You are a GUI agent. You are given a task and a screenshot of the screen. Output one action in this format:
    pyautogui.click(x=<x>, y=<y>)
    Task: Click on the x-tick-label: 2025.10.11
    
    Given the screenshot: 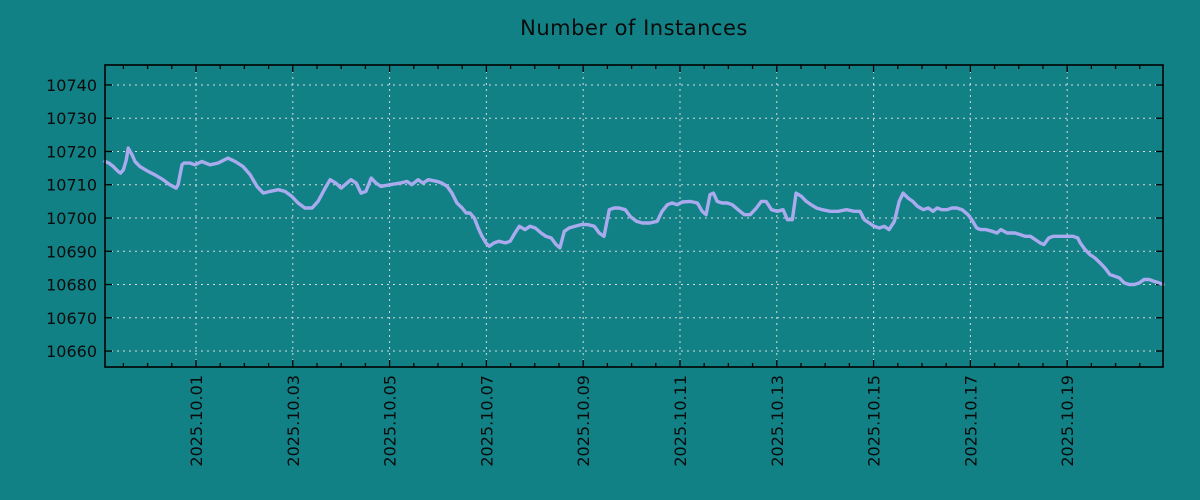 What is the action you would take?
    pyautogui.click(x=680, y=421)
    